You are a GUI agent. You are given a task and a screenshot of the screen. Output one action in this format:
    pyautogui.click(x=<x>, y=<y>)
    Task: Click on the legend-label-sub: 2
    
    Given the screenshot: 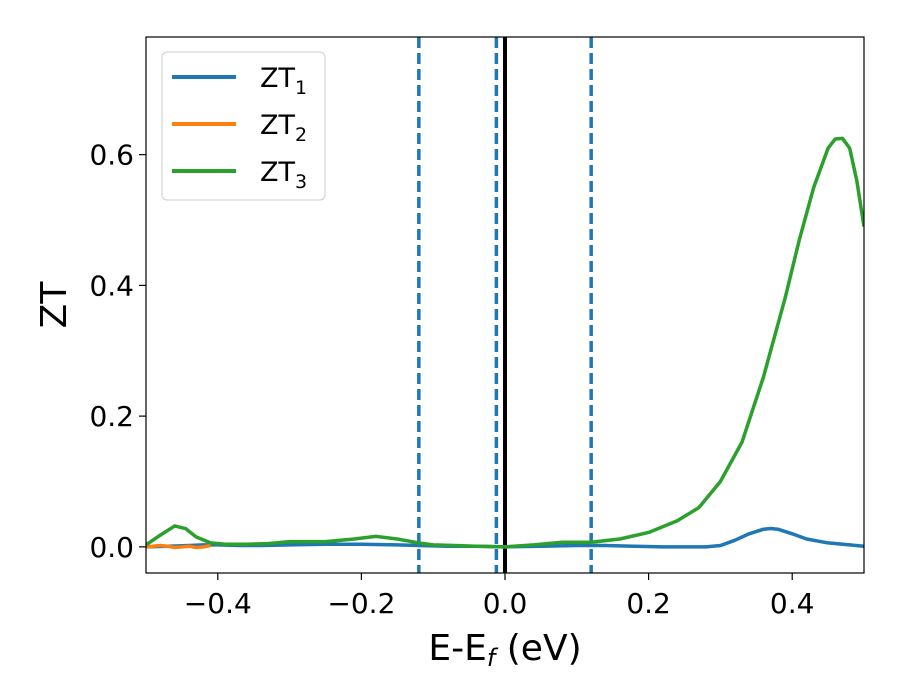 What is the action you would take?
    pyautogui.click(x=301, y=135)
    